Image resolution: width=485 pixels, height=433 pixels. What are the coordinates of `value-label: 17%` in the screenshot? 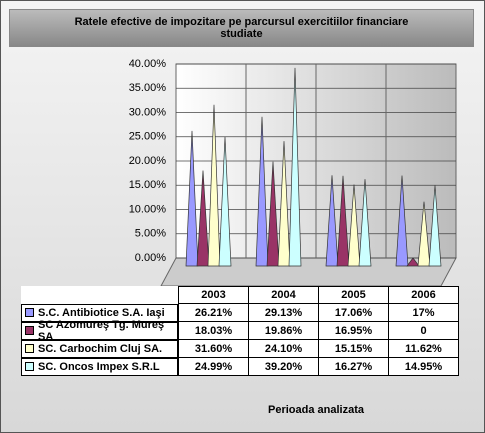 It's located at (423, 312).